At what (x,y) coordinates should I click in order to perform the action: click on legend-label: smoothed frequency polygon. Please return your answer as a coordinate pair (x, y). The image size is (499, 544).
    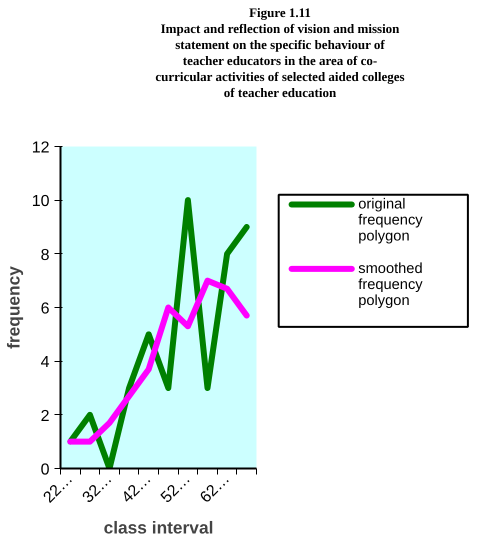
    Looking at the image, I should click on (391, 284).